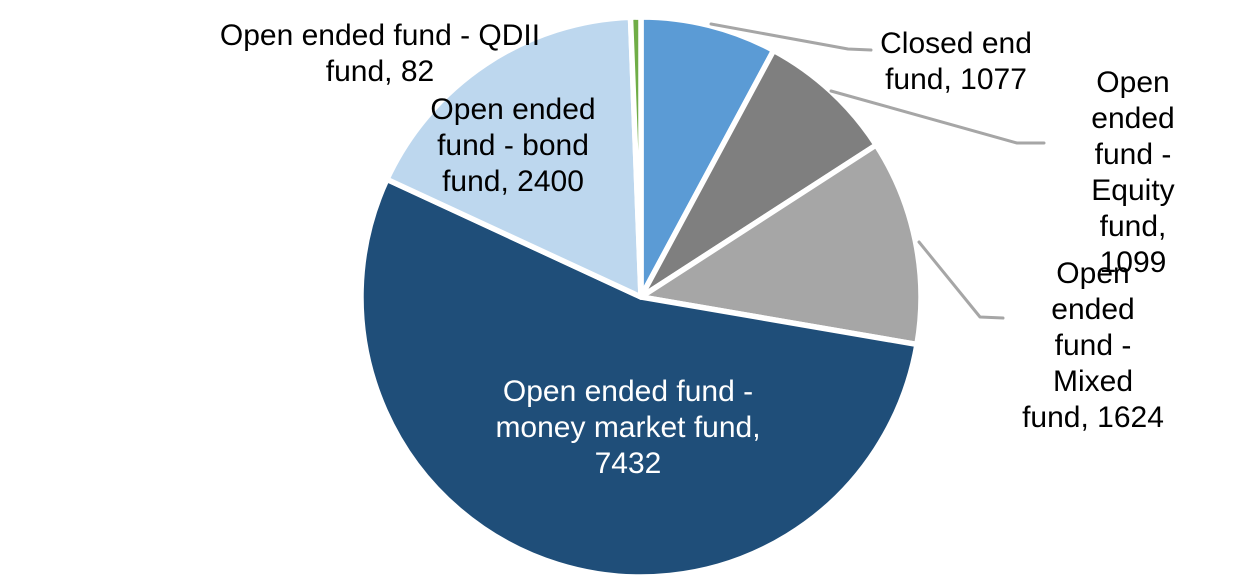 This screenshot has height=584, width=1250. Describe the element at coordinates (956, 61) in the screenshot. I see `data-label-closed-end-fund: Closed end fund, 1077` at that location.